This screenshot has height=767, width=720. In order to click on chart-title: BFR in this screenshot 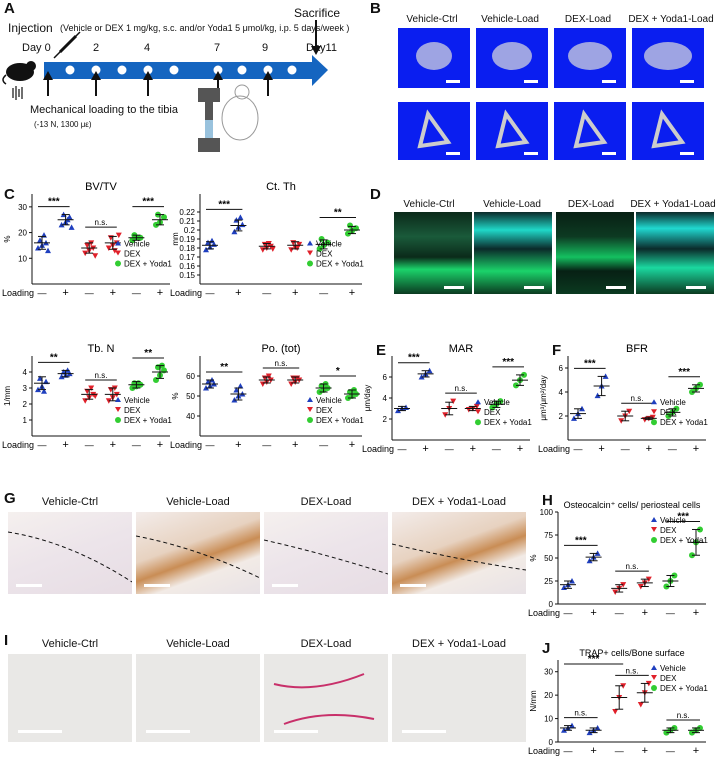, I will do `click(637, 349)`.